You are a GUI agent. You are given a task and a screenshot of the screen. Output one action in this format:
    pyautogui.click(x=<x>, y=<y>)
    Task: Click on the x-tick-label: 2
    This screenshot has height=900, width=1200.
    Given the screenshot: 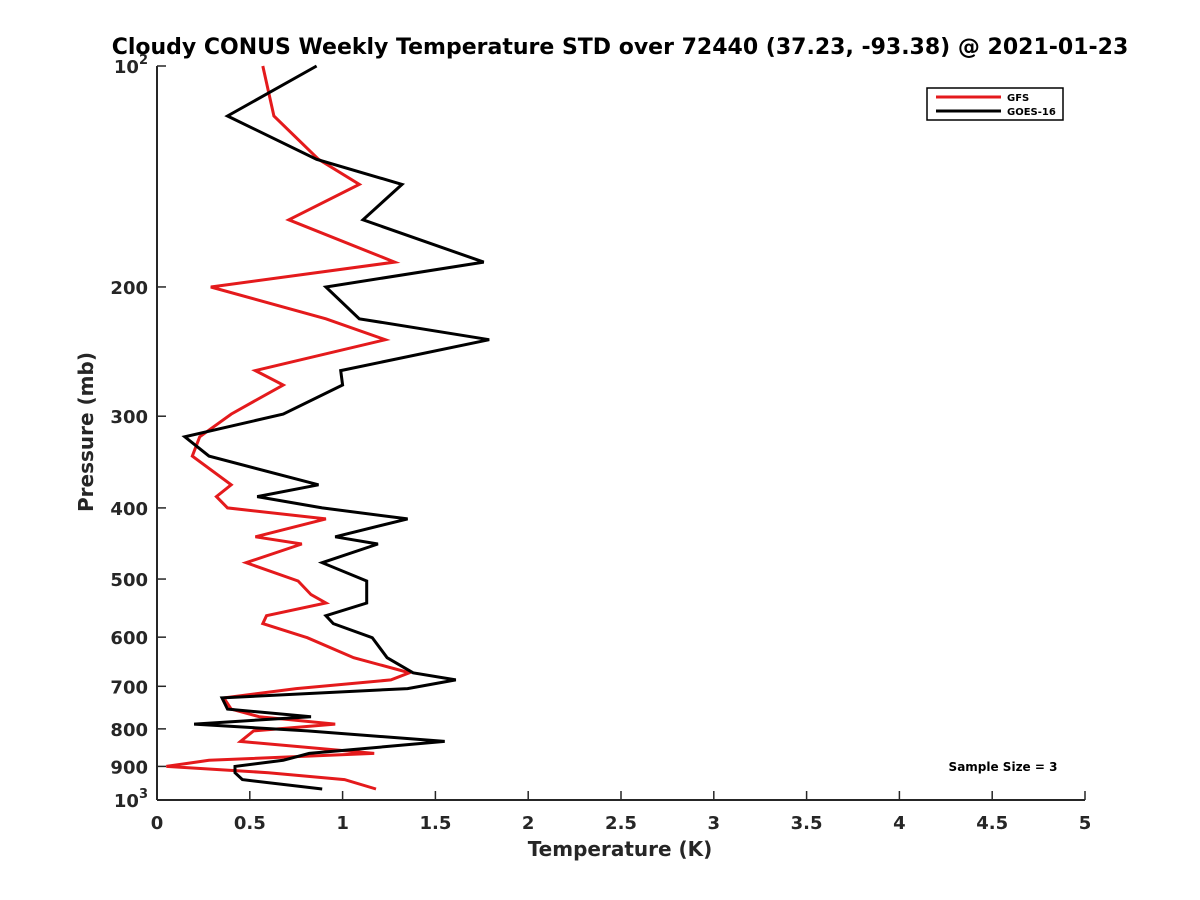 What is the action you would take?
    pyautogui.click(x=528, y=823)
    